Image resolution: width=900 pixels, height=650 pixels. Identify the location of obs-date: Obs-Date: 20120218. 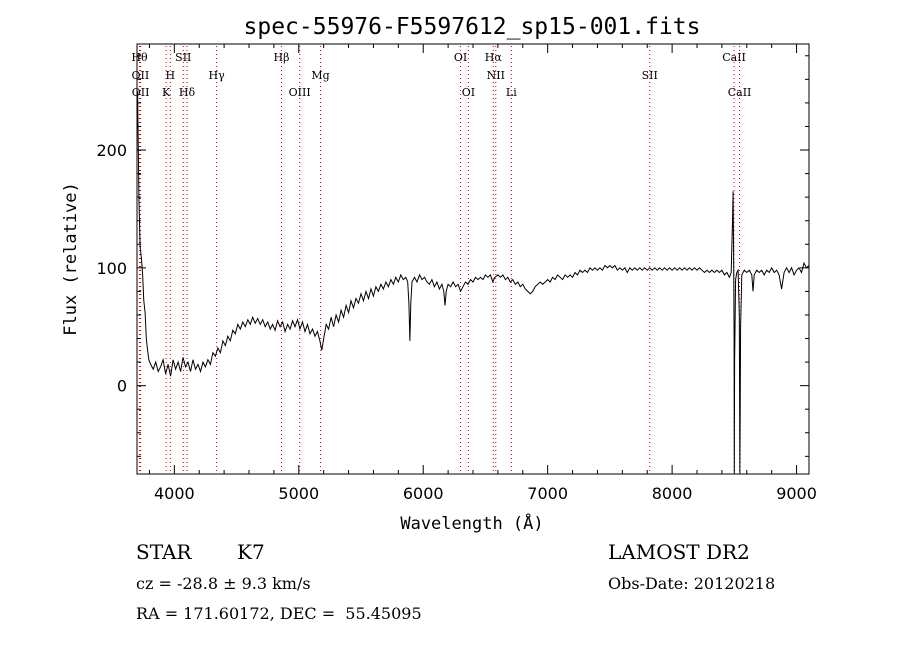
(692, 583).